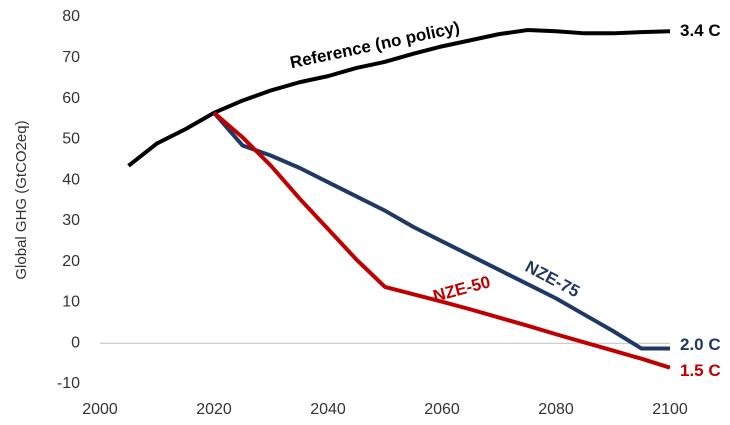 Image resolution: width=730 pixels, height=425 pixels. I want to click on x-tick-label: 2040, so click(328, 409).